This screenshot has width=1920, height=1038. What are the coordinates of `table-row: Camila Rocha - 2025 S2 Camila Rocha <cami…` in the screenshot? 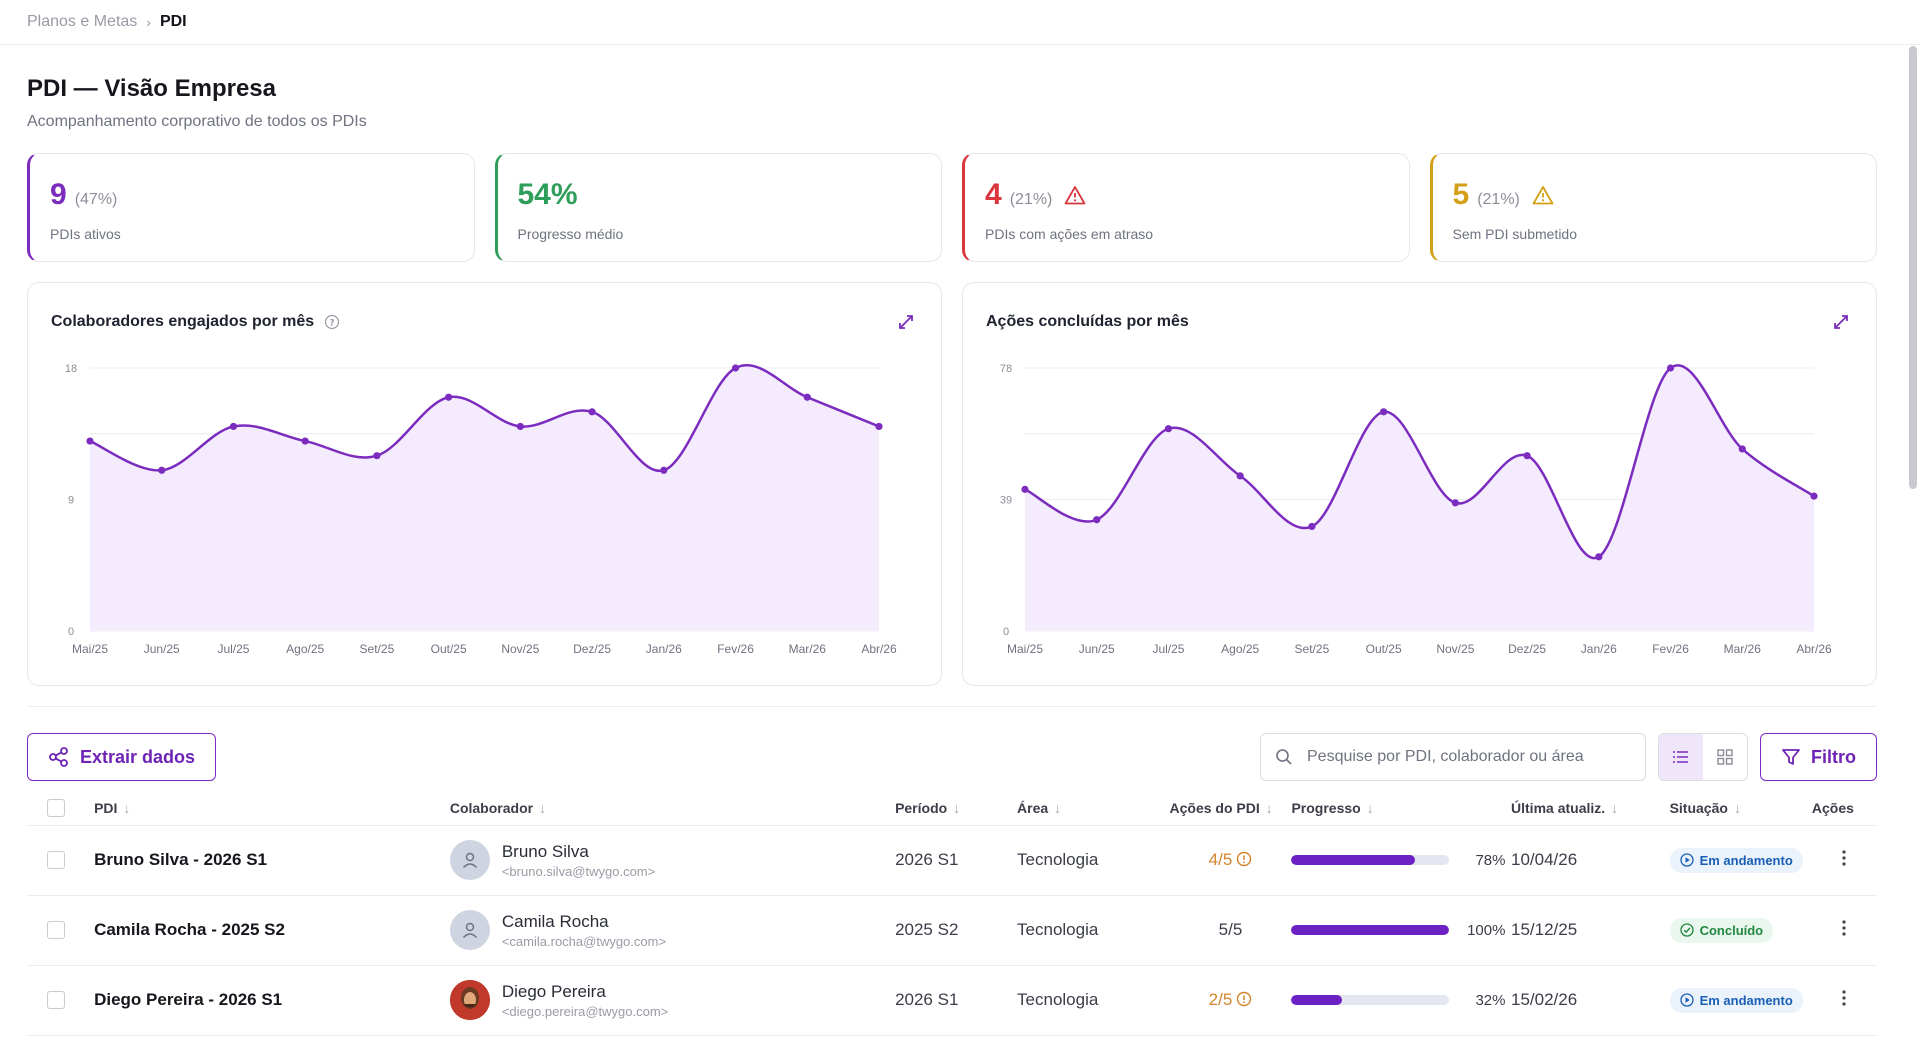 It's located at (952, 930).